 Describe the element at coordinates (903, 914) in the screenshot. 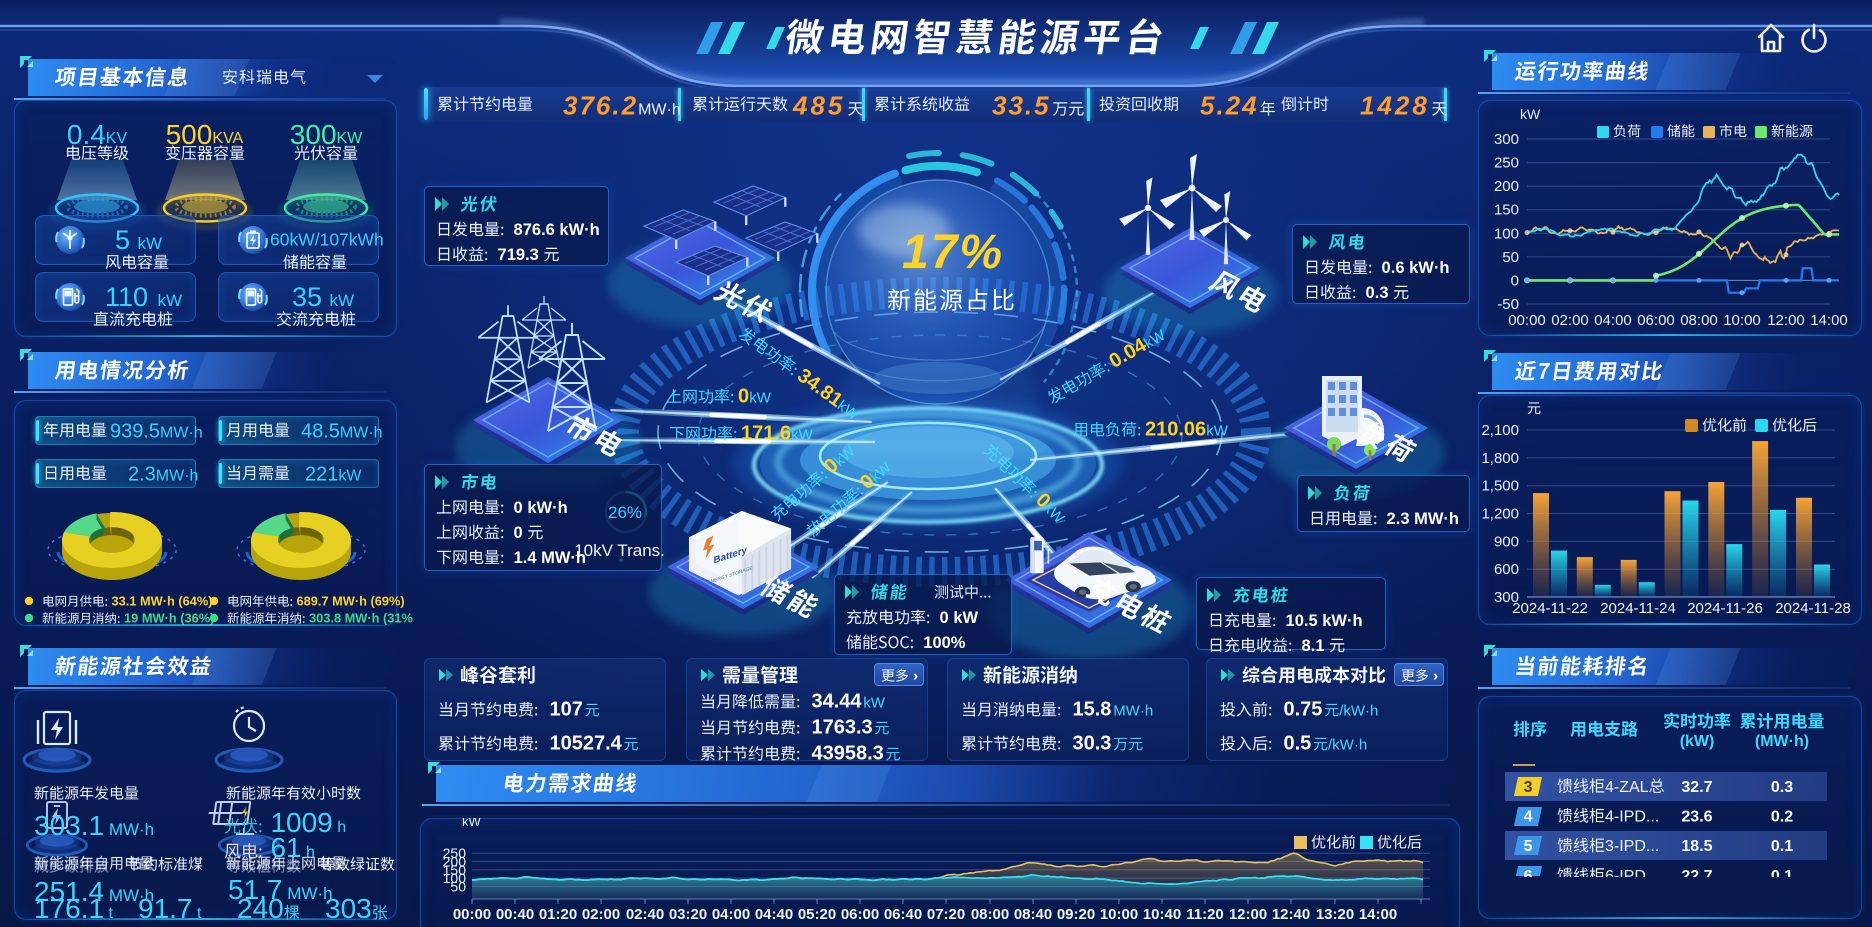

I see `svg-text: 06:40` at that location.